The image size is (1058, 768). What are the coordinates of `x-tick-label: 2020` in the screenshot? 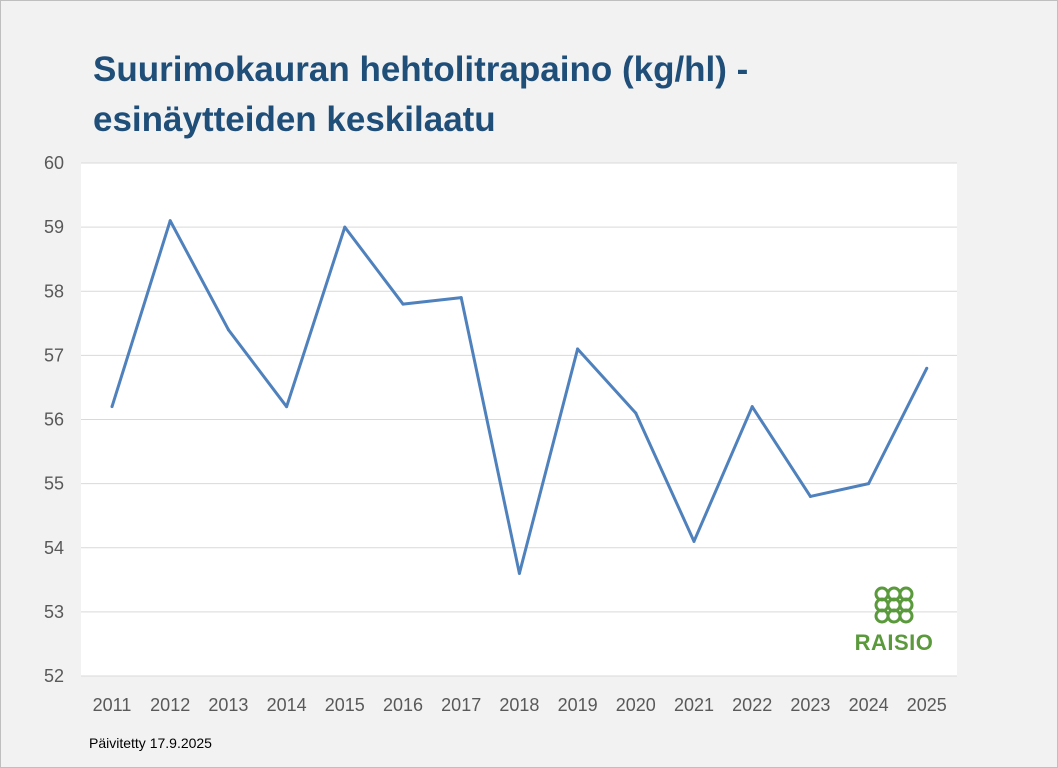 It's located at (636, 705).